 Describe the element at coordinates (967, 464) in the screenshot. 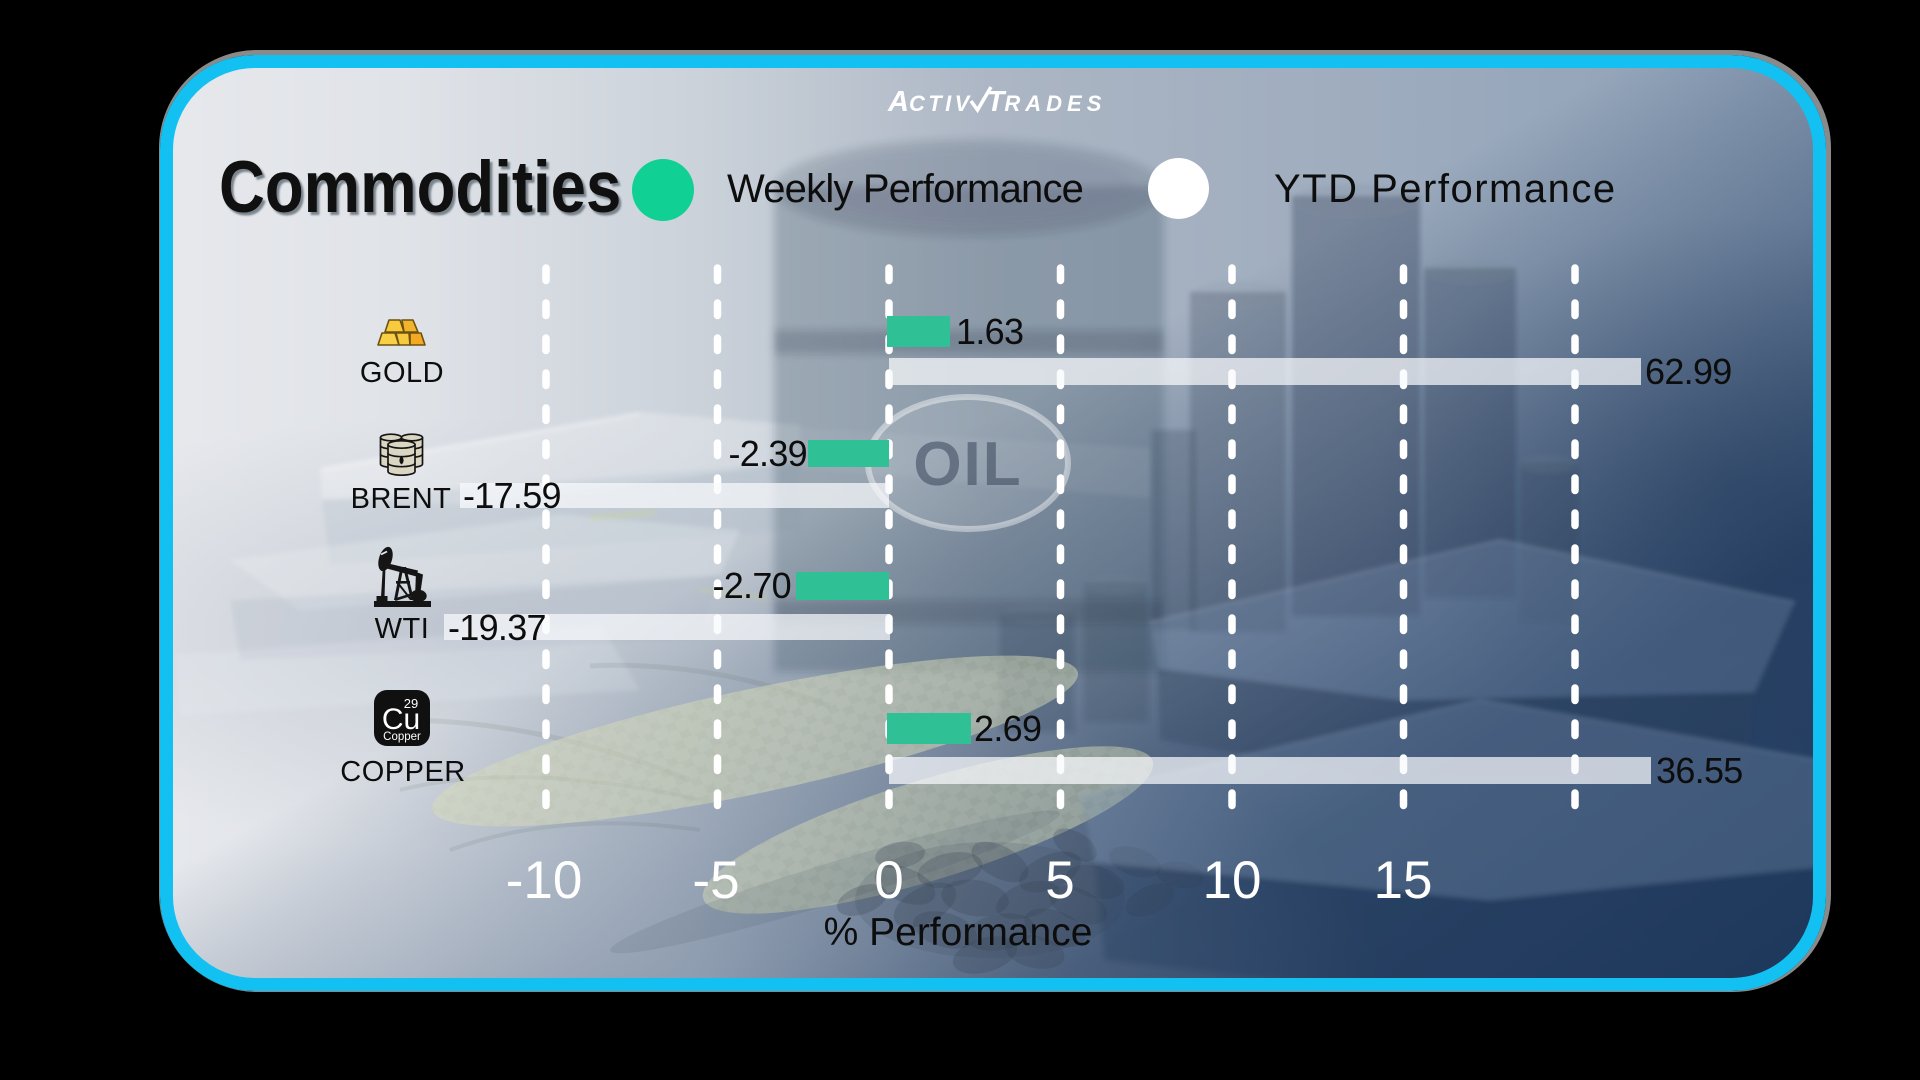

I see `svg-text: OIL` at that location.